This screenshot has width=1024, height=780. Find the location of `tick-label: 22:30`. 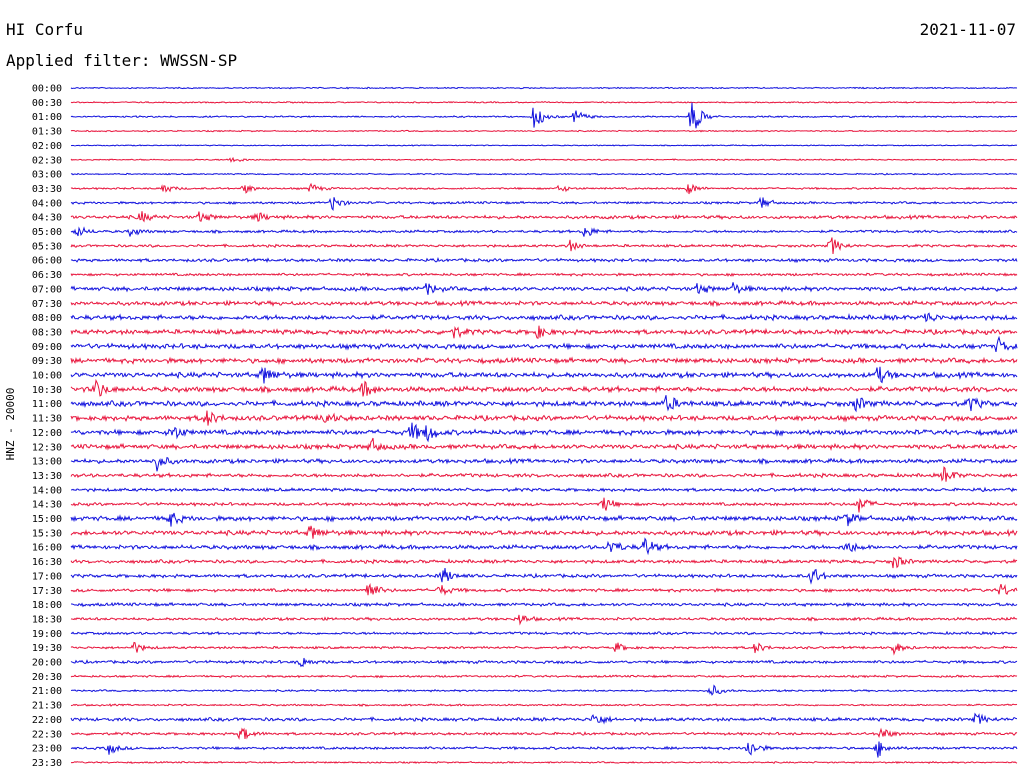

tick-label: 22:30 is located at coordinates (47, 734).